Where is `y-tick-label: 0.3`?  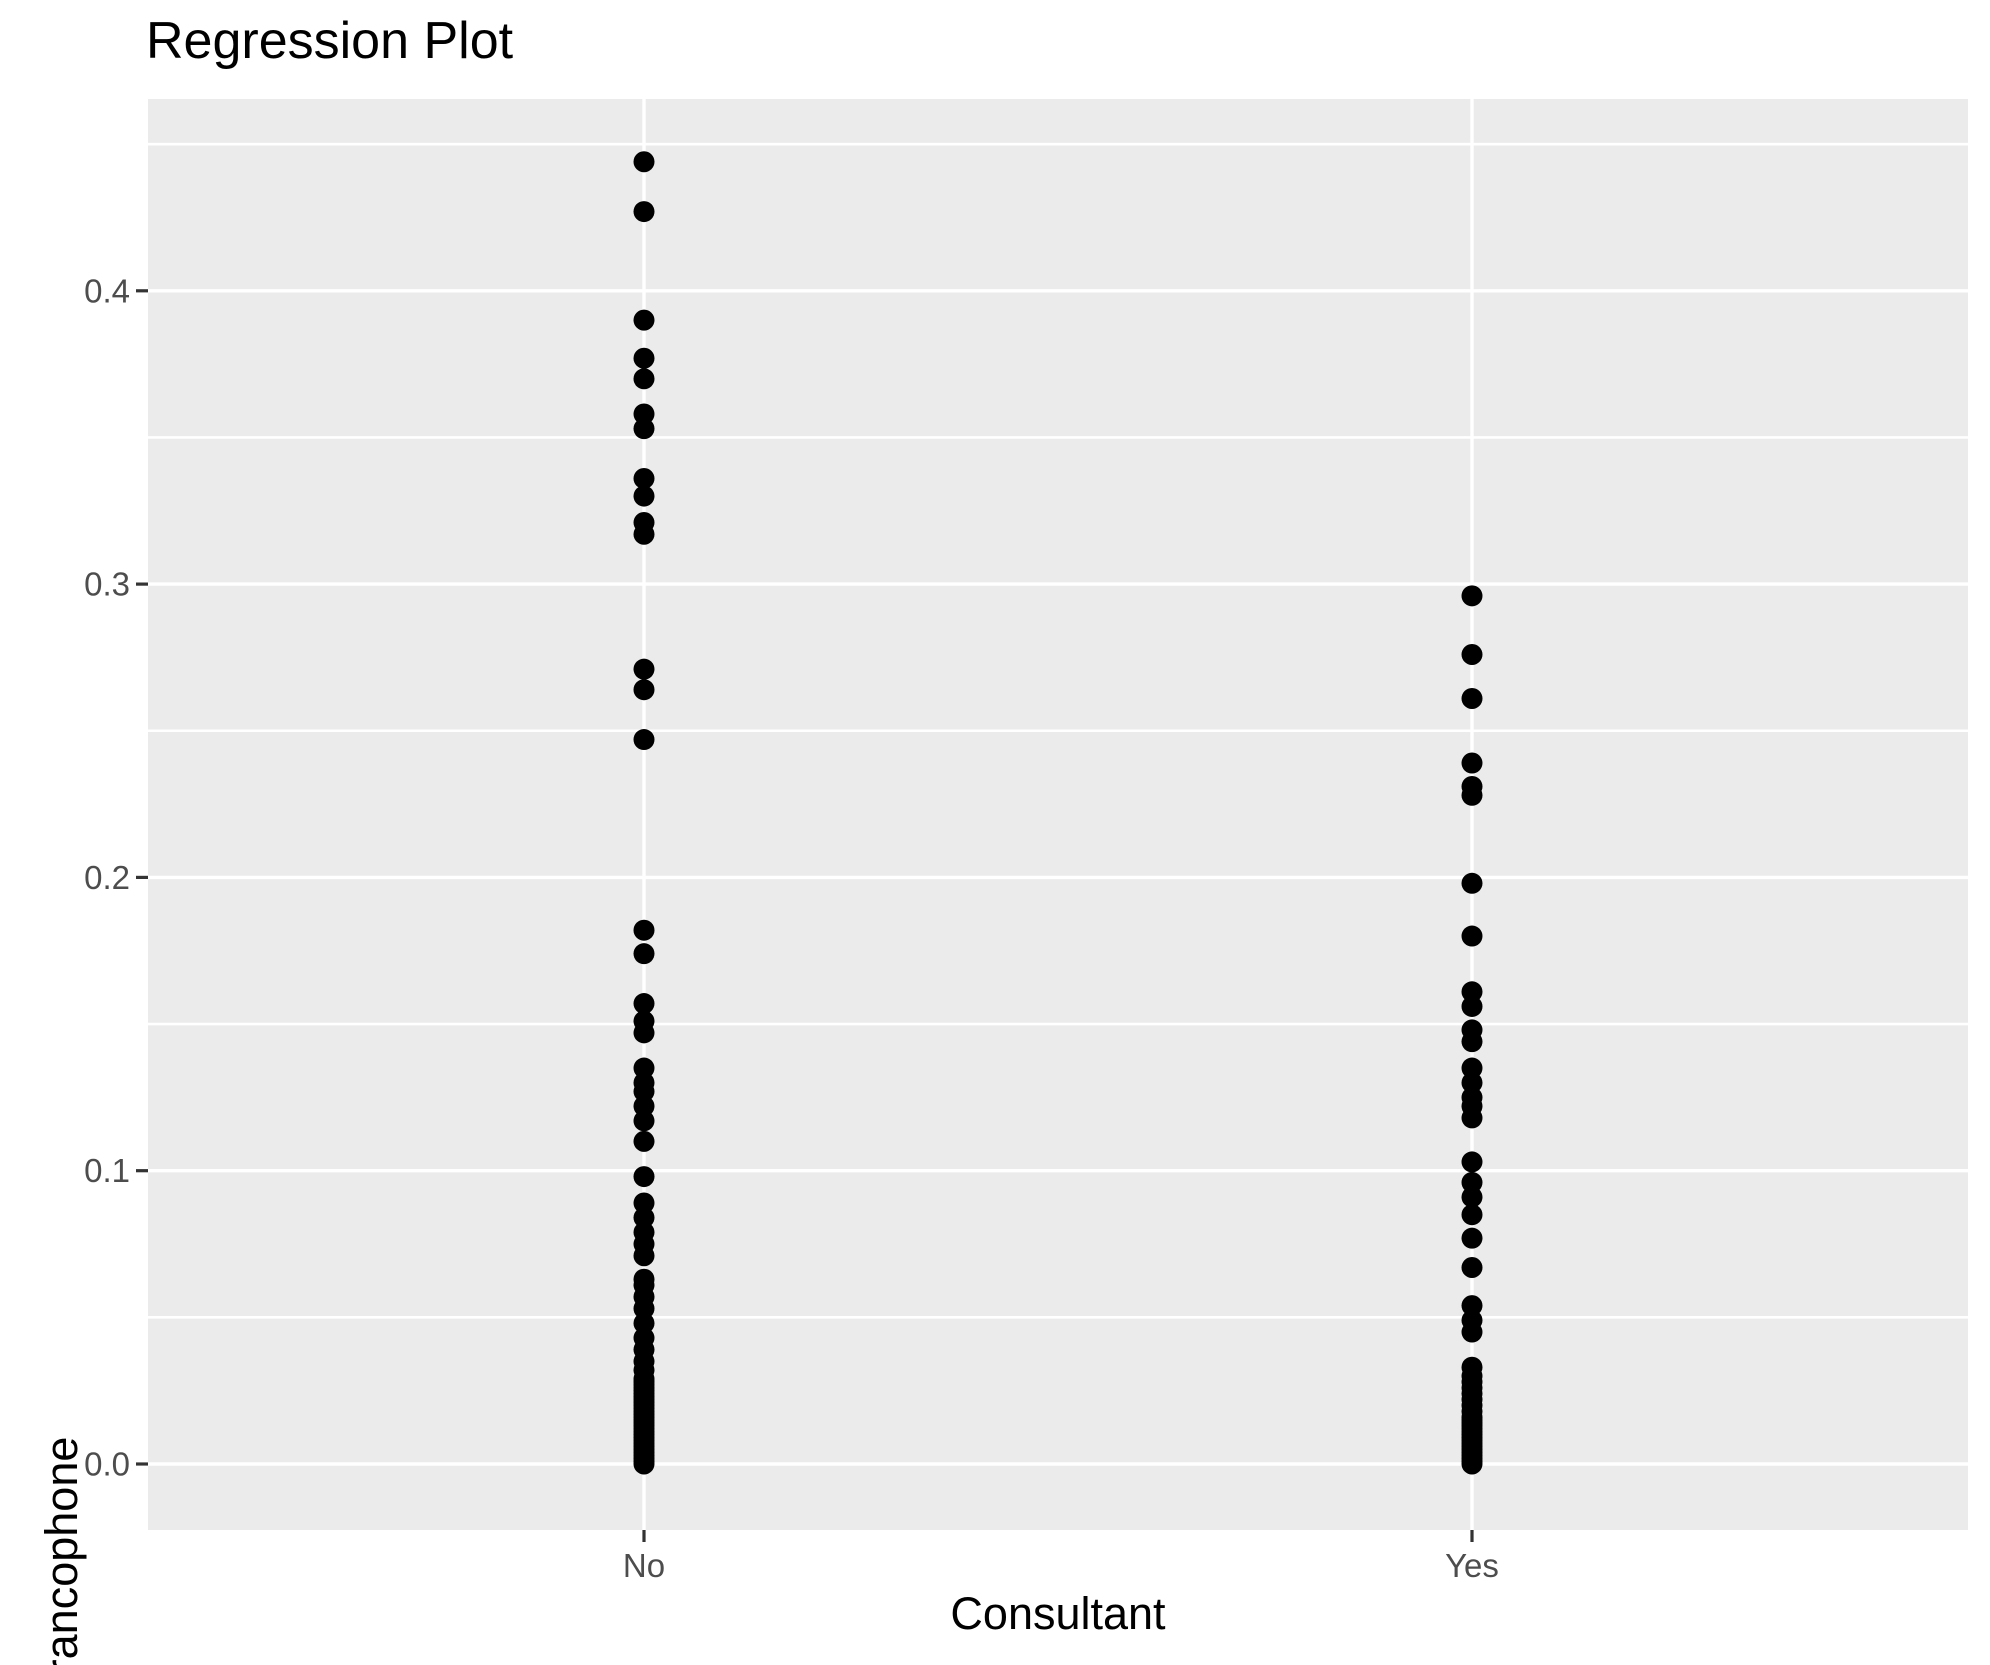
y-tick-label: 0.3 is located at coordinates (107, 584).